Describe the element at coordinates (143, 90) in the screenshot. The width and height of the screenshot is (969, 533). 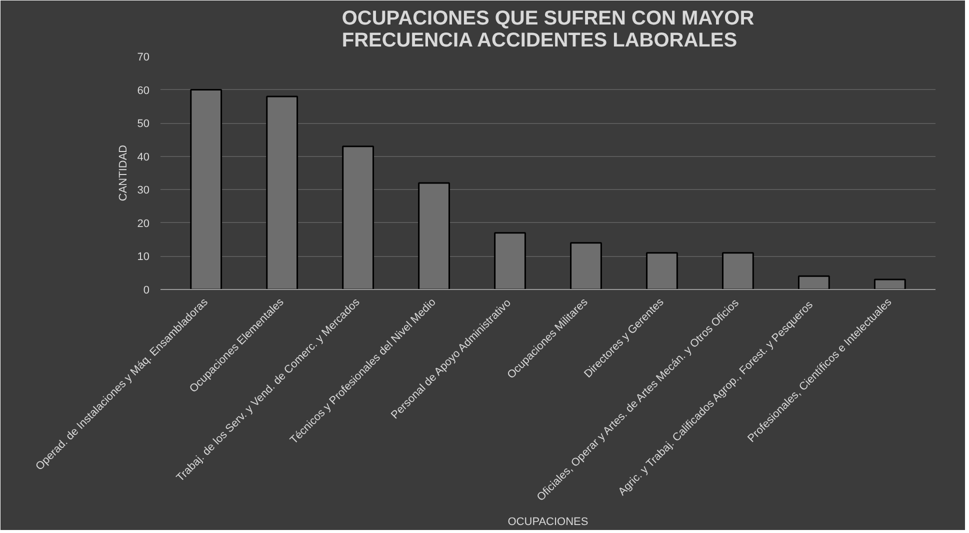
I see `y-tick-label: 60` at that location.